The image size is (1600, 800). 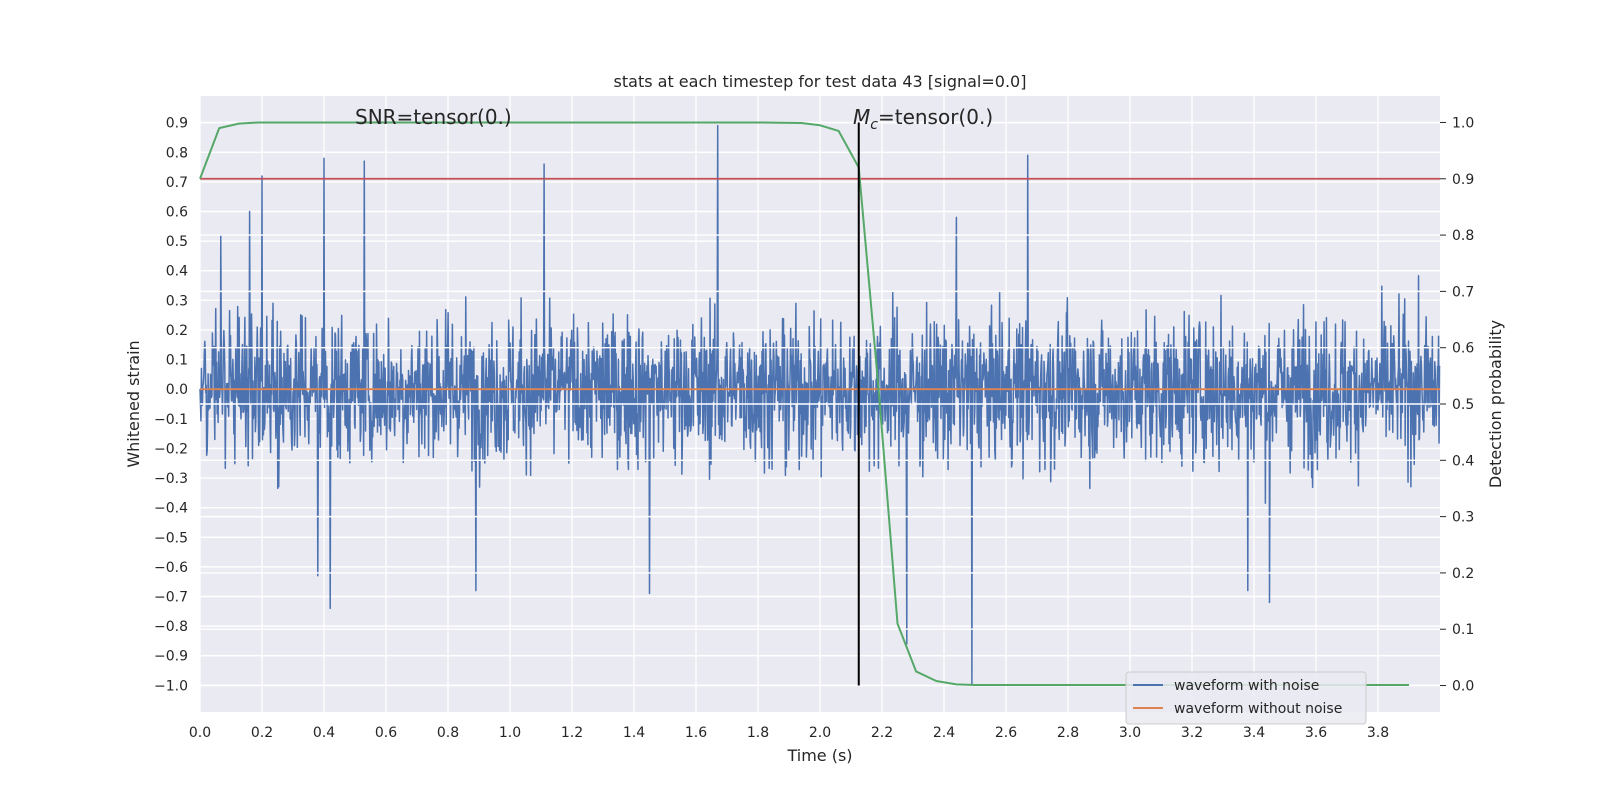 I want to click on x-tick-label: 0.4, so click(x=324, y=733).